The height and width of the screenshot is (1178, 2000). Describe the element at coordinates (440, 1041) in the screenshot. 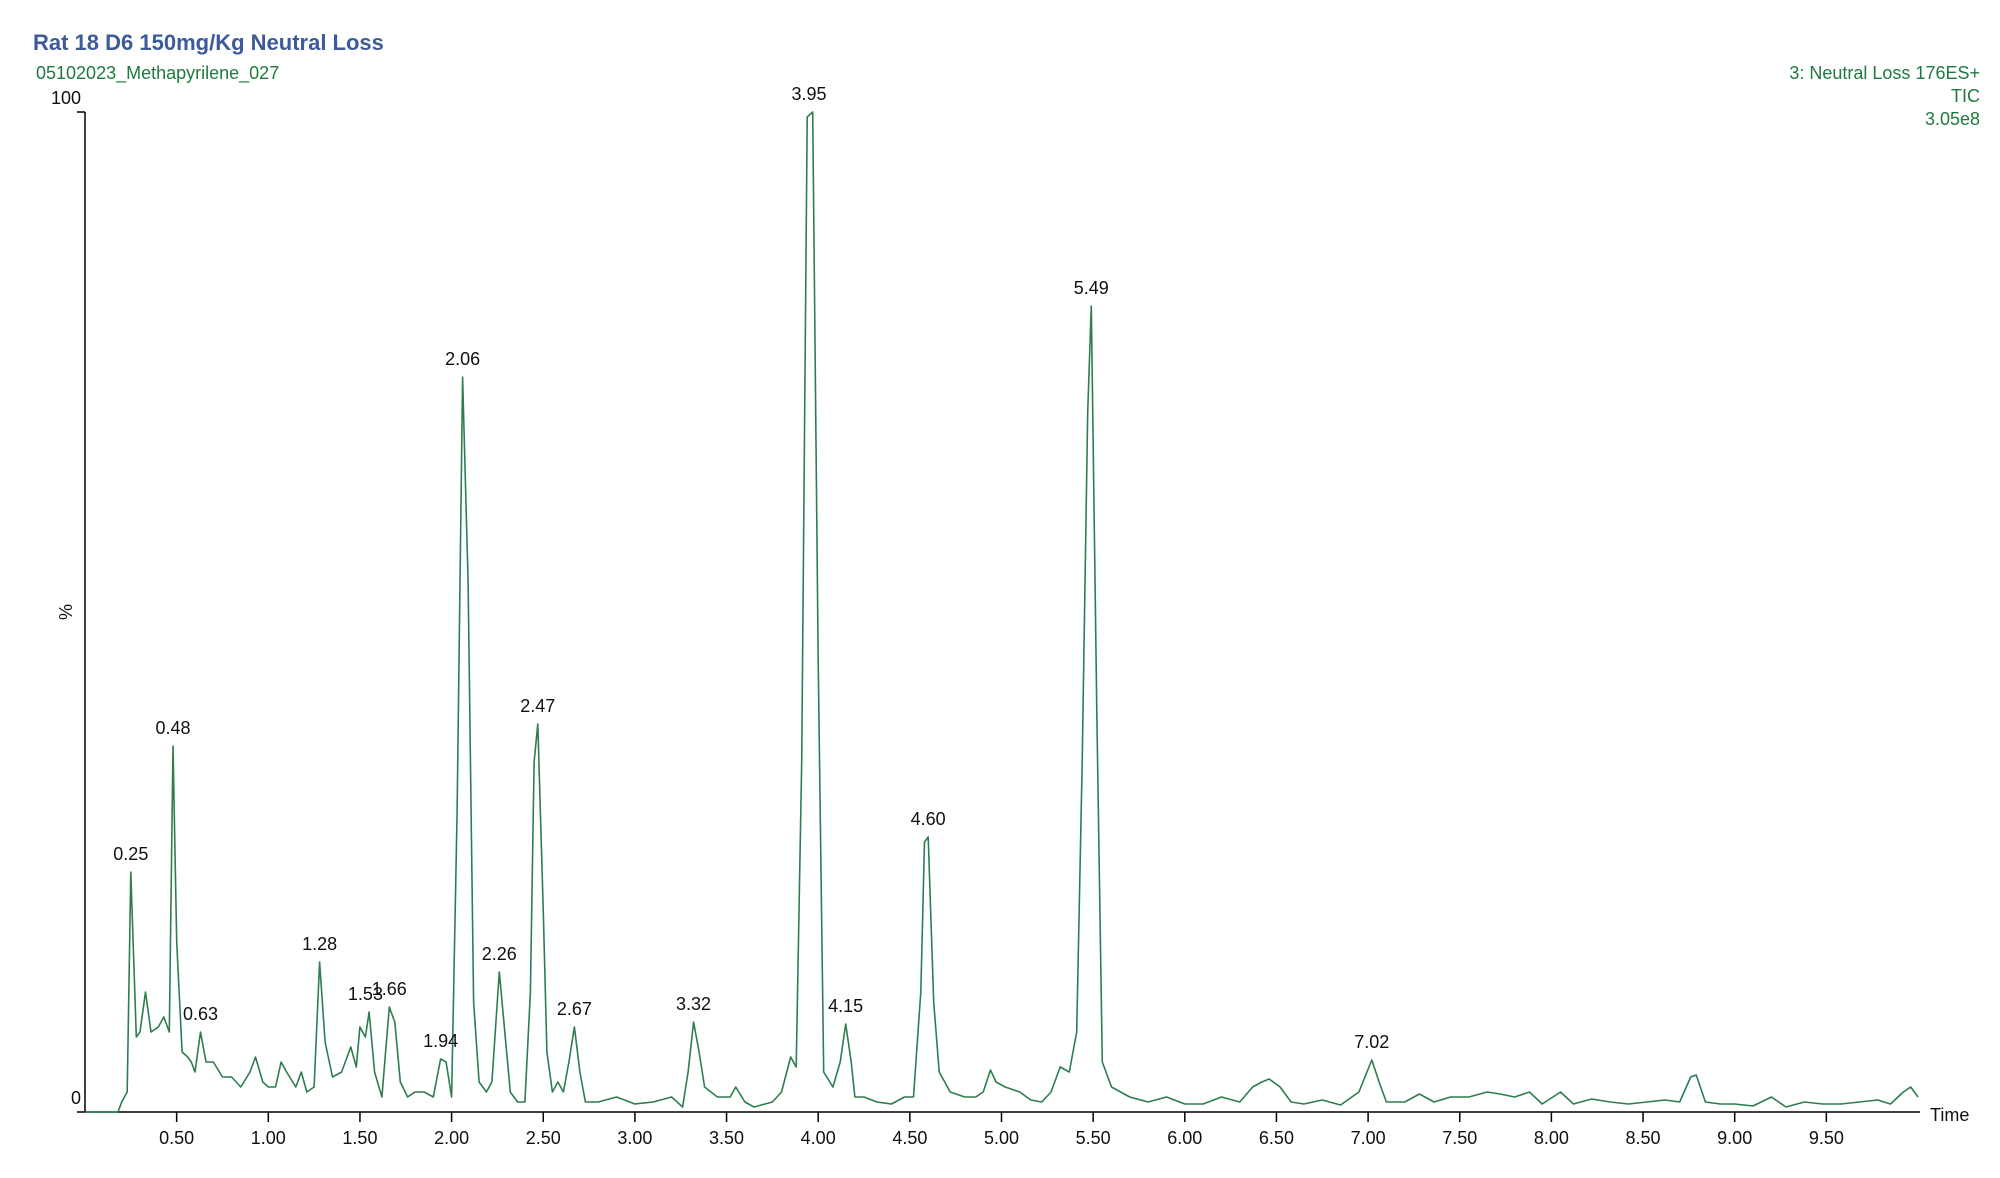

I see `peak-label: 1.94` at that location.